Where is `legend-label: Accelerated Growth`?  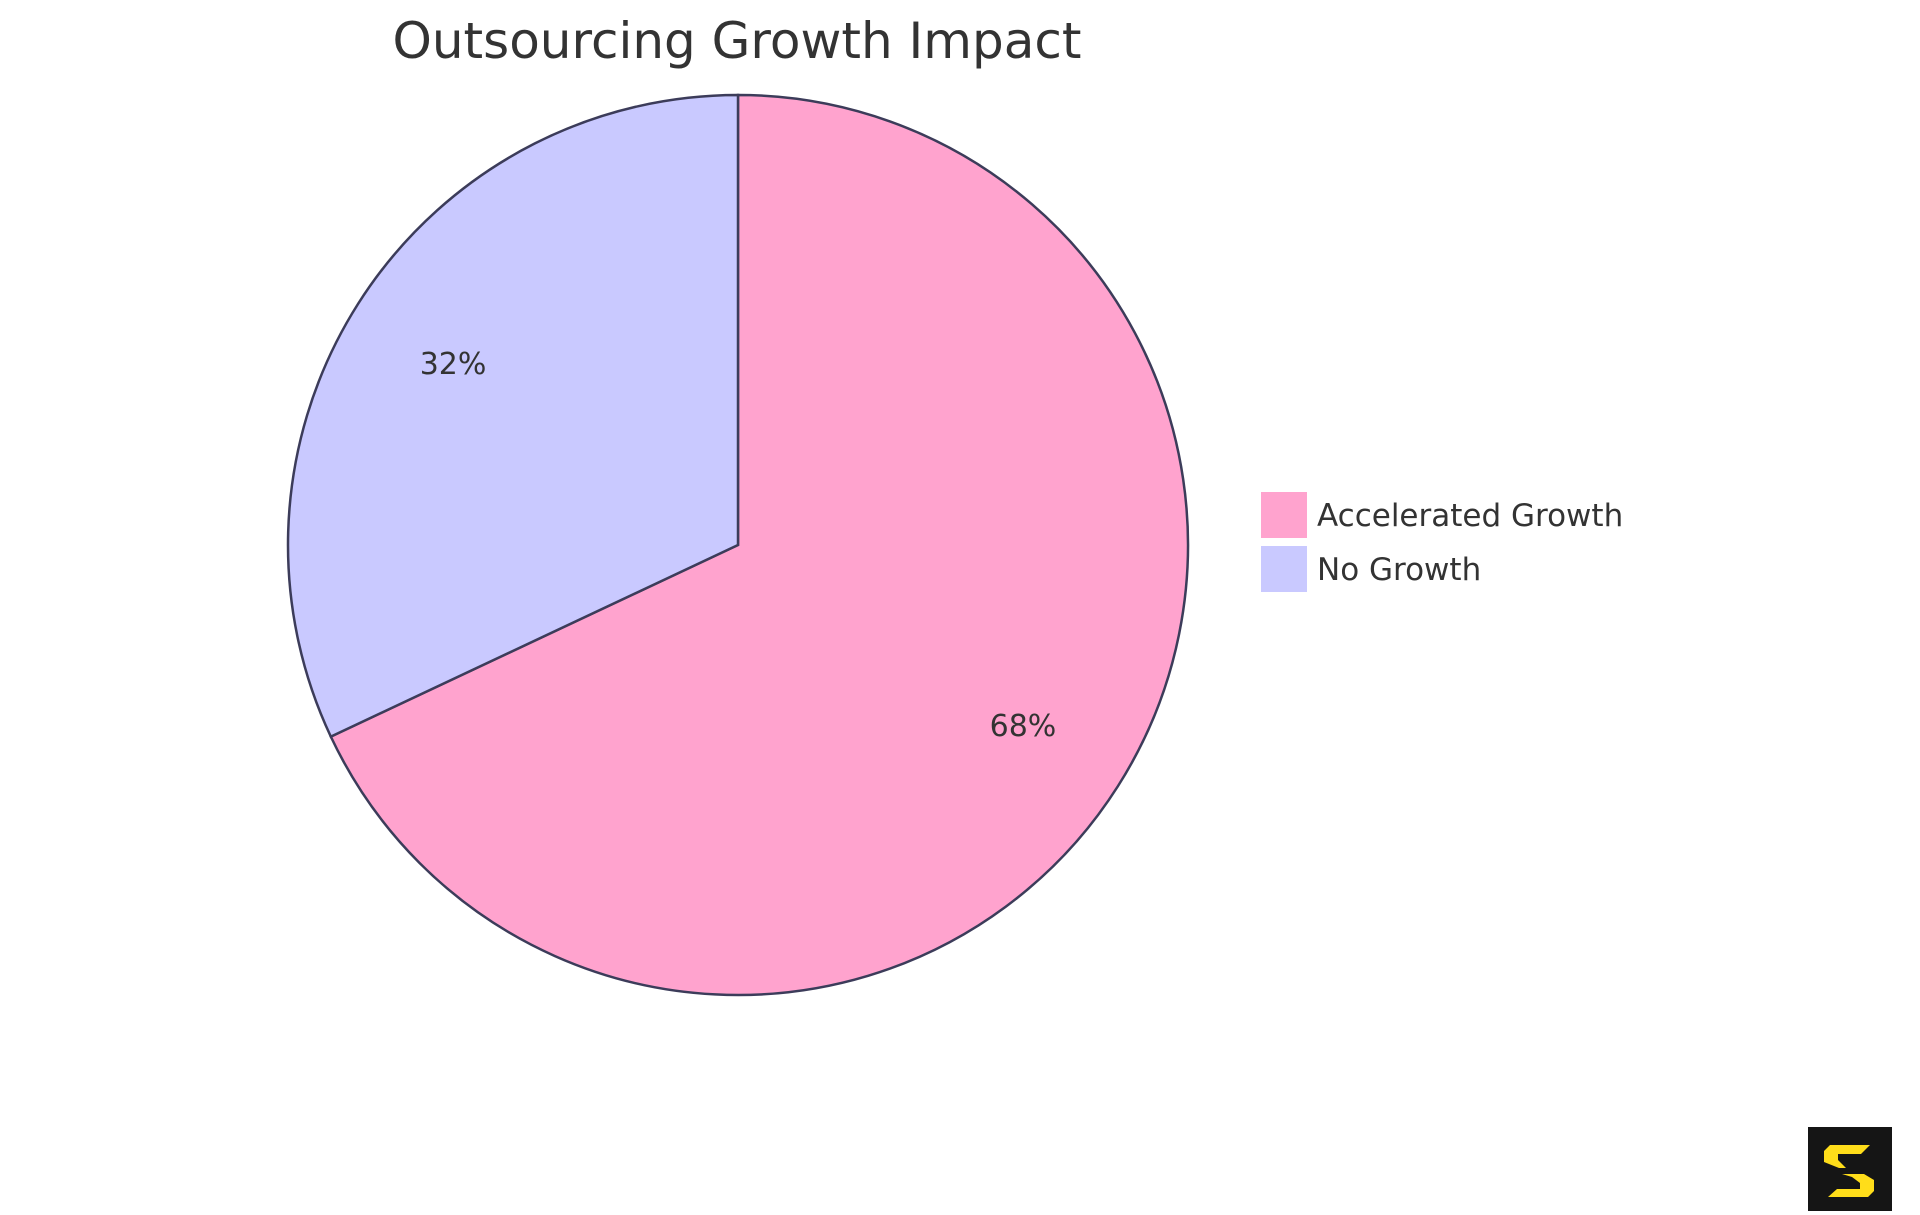 legend-label: Accelerated Growth is located at coordinates (1470, 516).